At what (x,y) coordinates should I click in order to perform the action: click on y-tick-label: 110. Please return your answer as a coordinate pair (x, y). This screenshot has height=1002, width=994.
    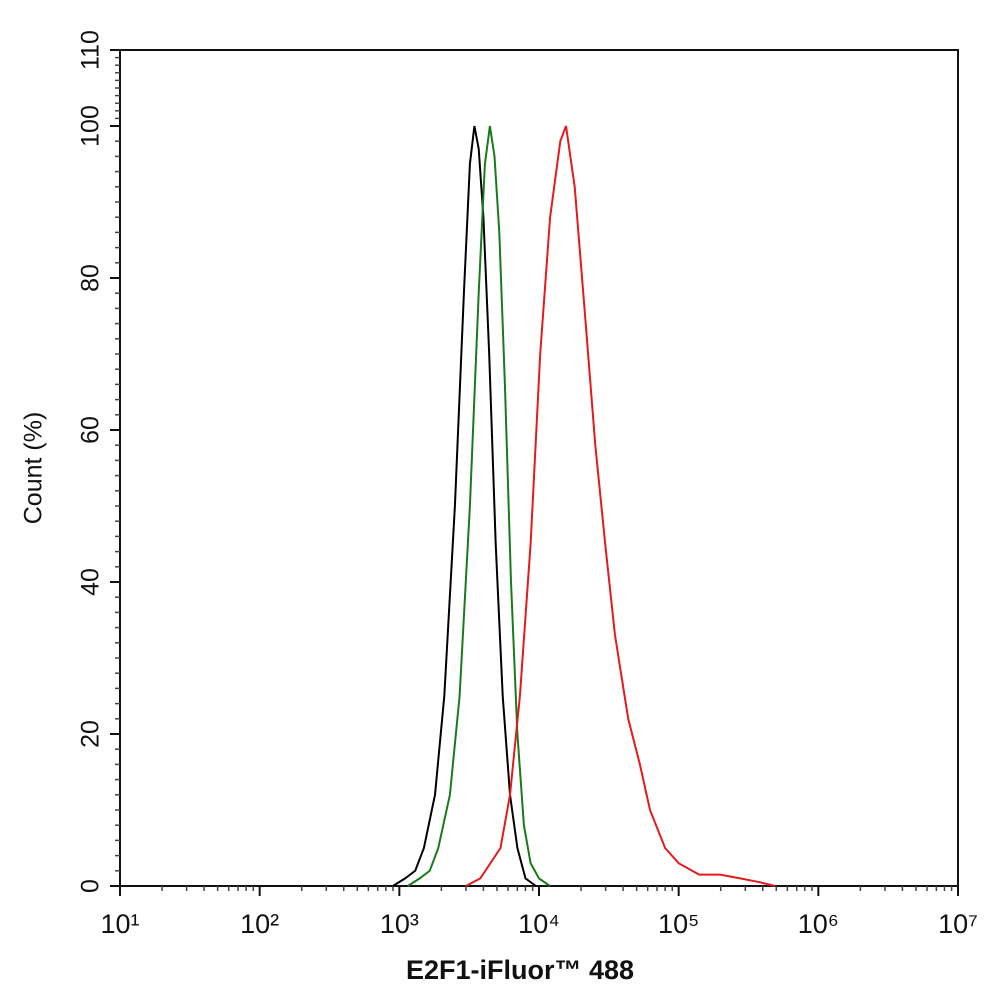
    Looking at the image, I should click on (91, 50).